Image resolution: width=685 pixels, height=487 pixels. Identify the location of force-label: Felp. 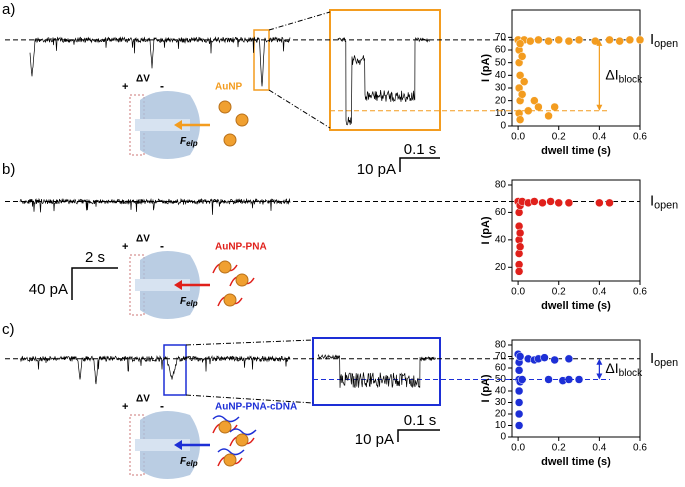
(189, 142).